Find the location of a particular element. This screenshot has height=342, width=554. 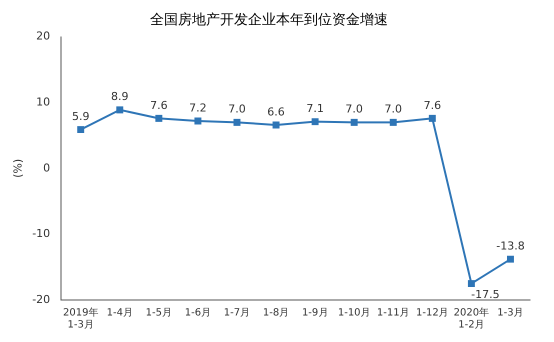

x-tick-label: 1-10月 is located at coordinates (354, 313).